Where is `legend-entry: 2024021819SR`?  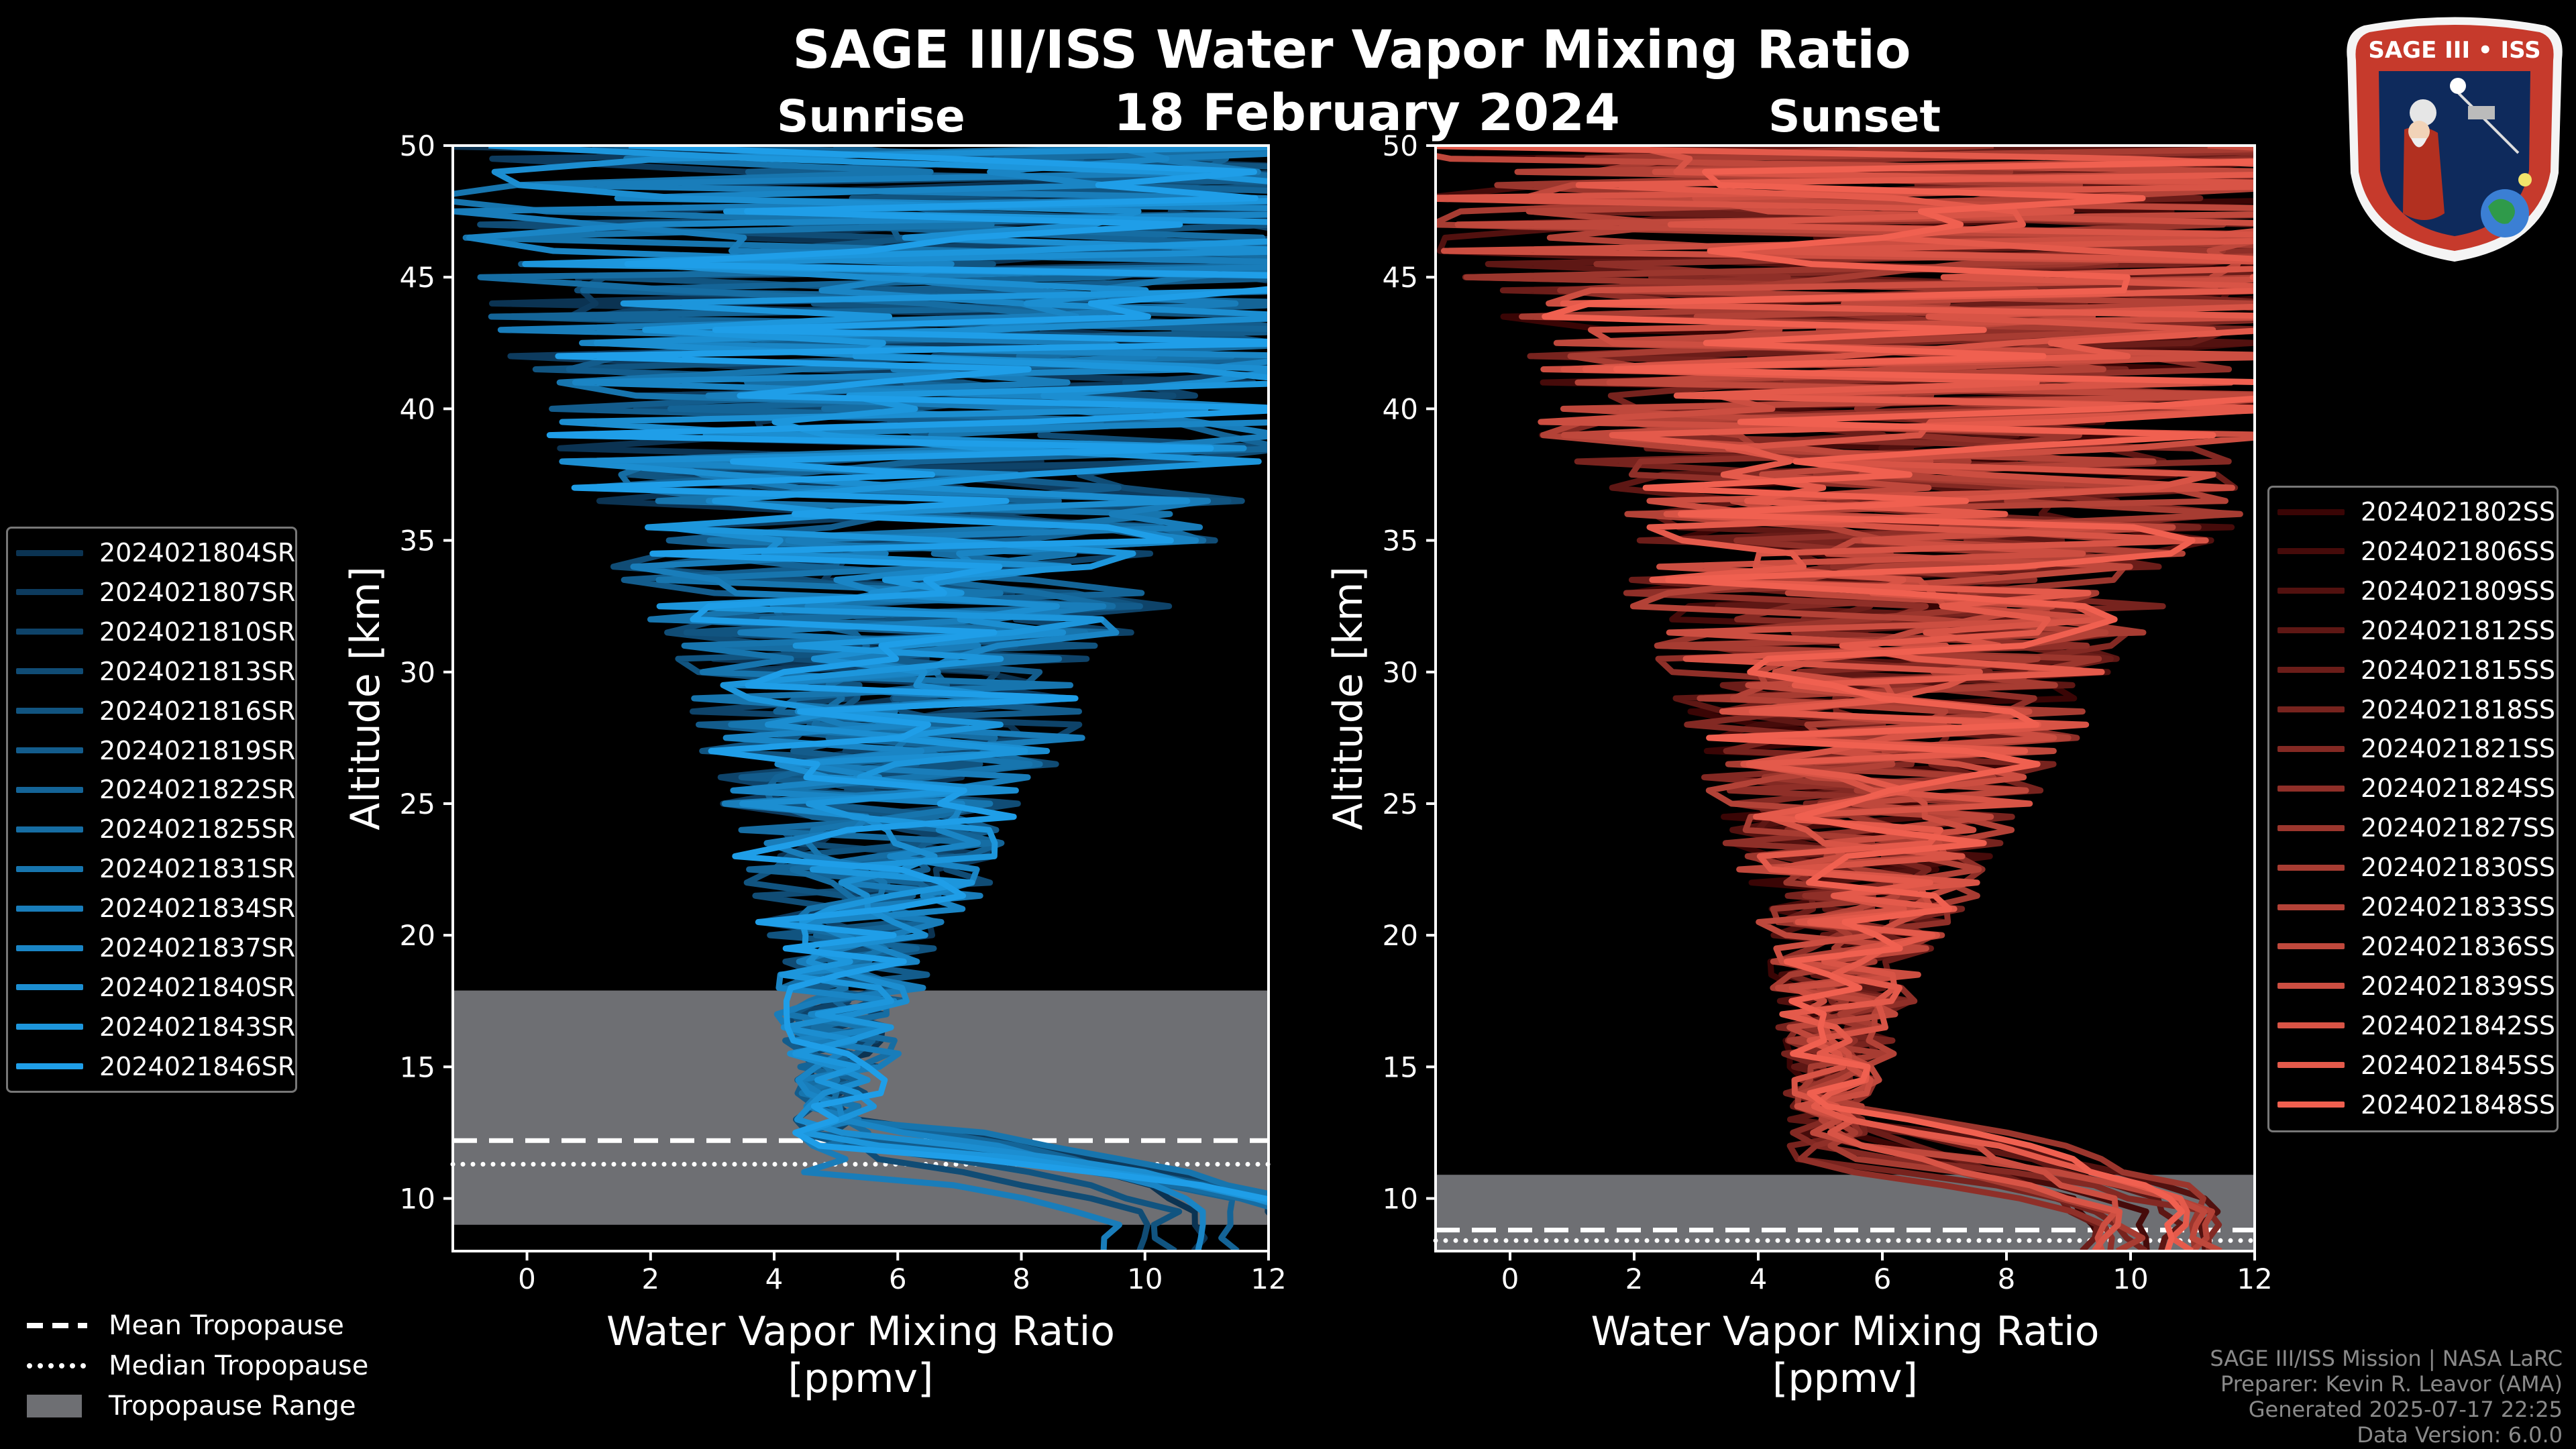
legend-entry: 2024021819SR is located at coordinates (155, 750).